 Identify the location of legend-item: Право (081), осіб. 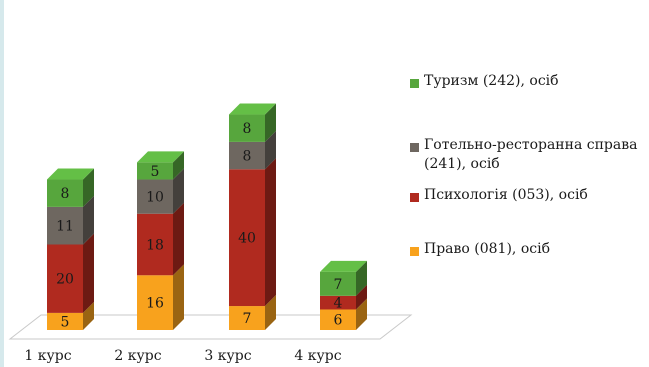
(529, 249).